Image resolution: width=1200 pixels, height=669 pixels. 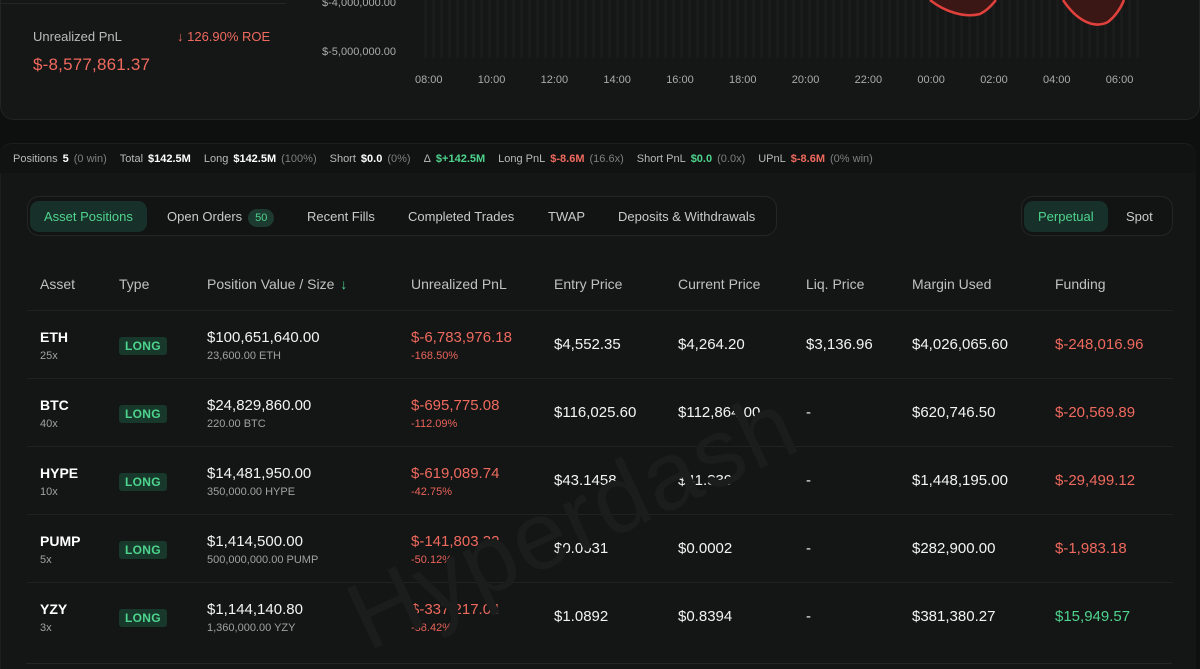 I want to click on entry-price: $4,552.35, so click(x=587, y=344).